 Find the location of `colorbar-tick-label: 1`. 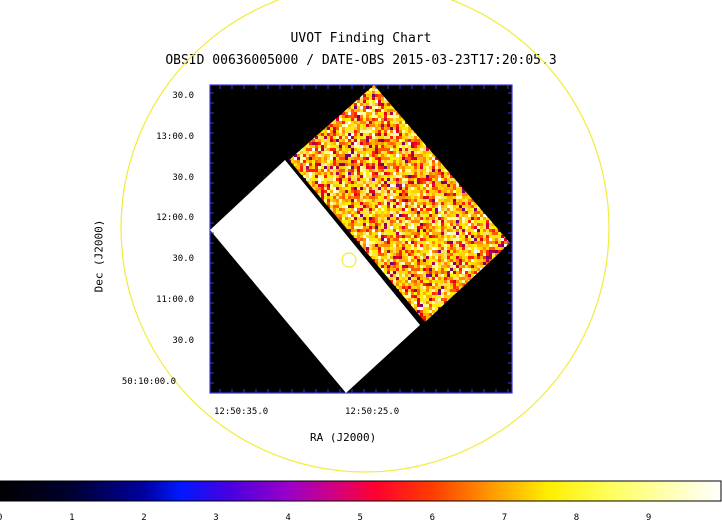

colorbar-tick-label: 1 is located at coordinates (71, 518).